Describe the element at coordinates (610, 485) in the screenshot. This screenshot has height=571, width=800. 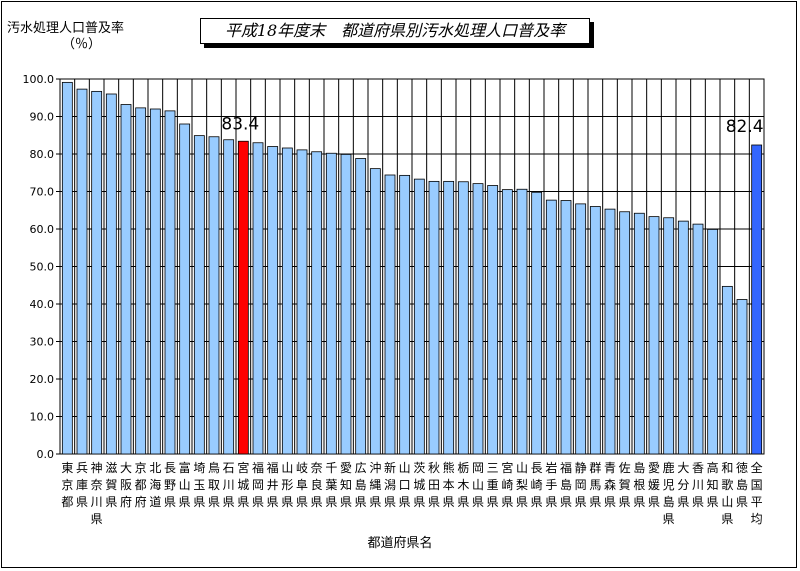
I see `x-tick-label: 青森県` at that location.